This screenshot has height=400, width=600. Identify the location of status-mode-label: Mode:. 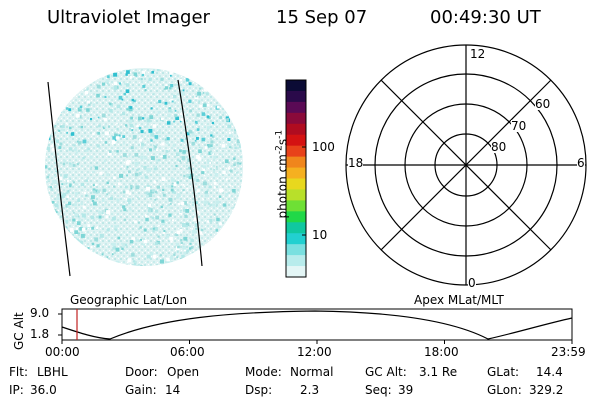
(263, 372).